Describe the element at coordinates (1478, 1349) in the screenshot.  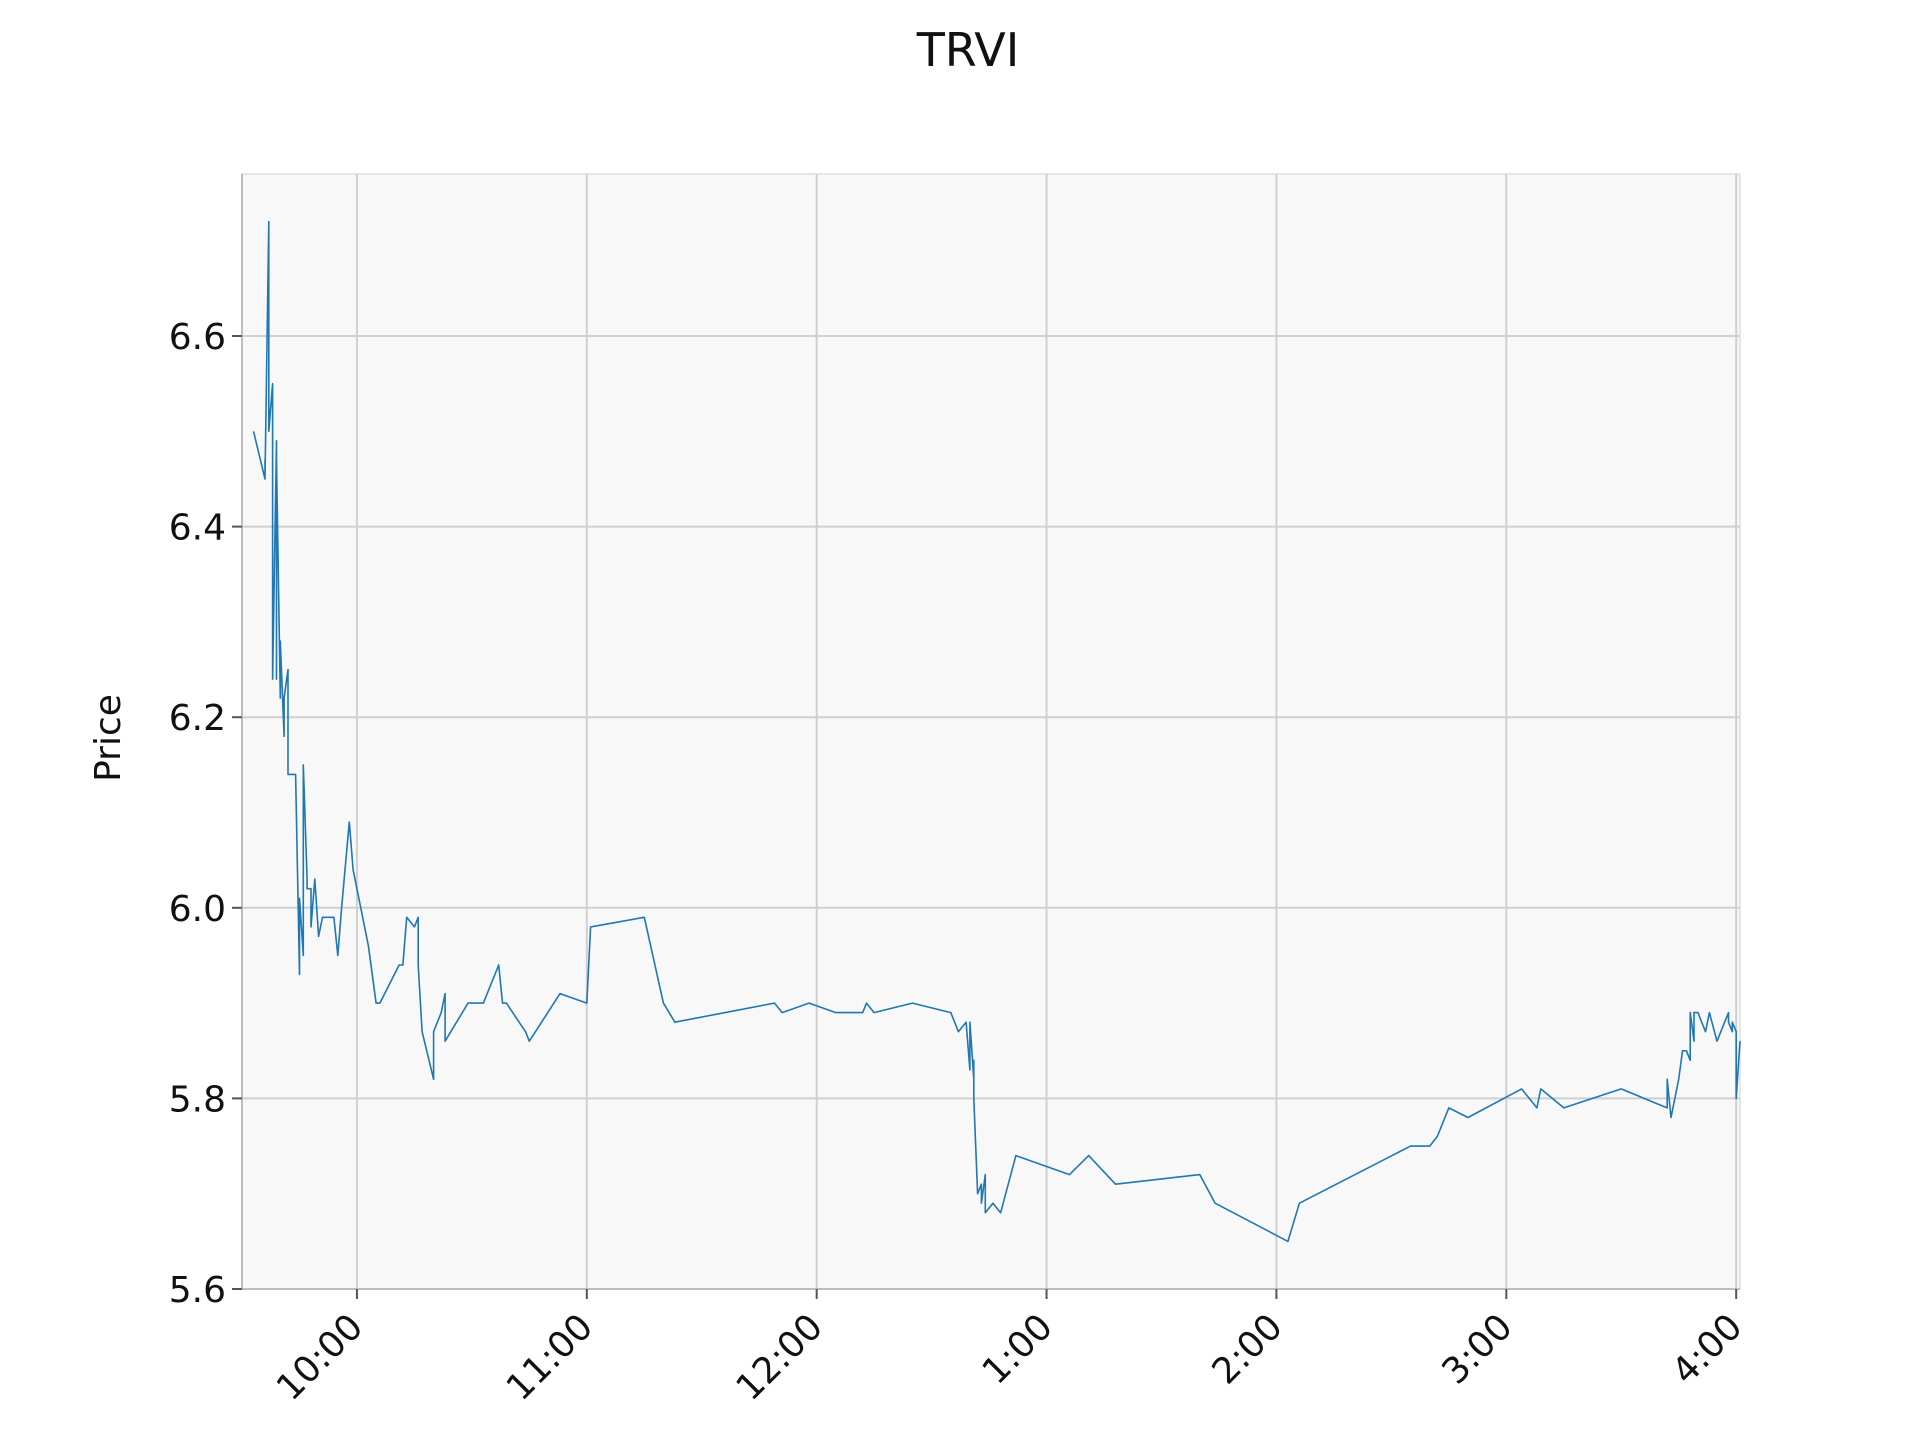
I see `x-tick-label: 3:00` at that location.